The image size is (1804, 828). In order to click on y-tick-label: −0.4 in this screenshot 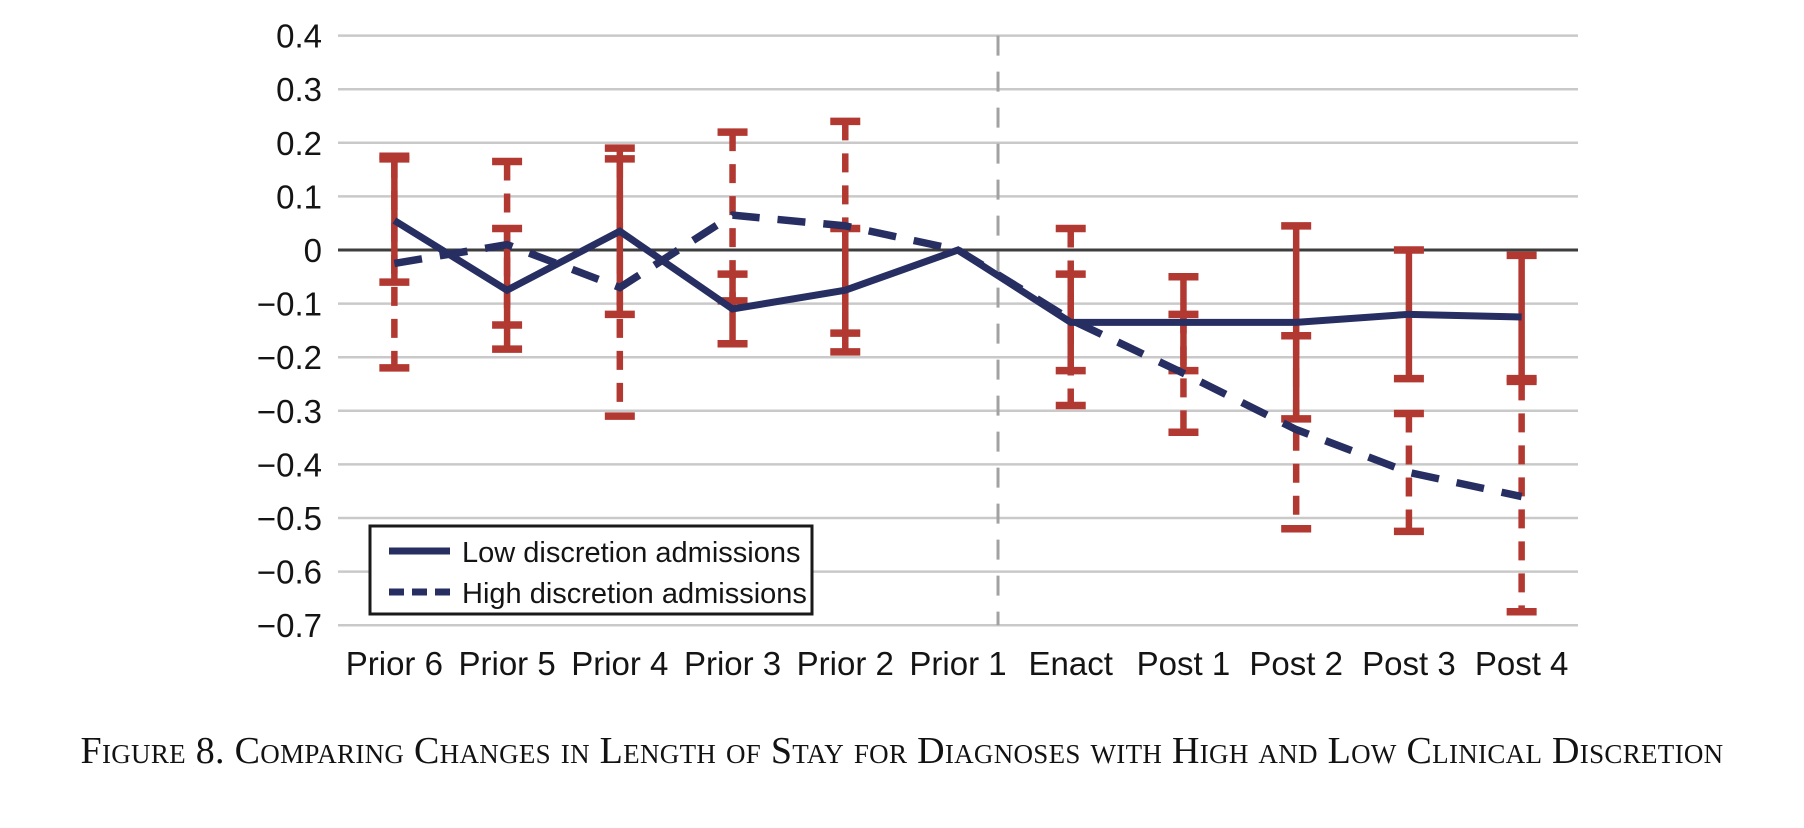, I will do `click(289, 464)`.